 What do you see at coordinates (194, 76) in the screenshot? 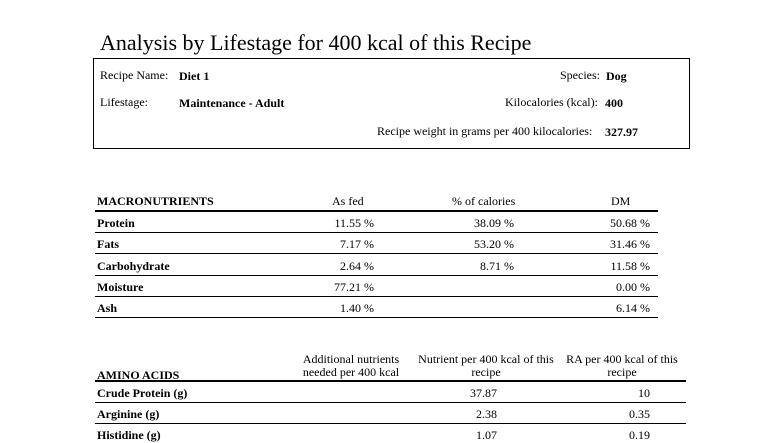
I see `recipe-name-value: Diet 1` at bounding box center [194, 76].